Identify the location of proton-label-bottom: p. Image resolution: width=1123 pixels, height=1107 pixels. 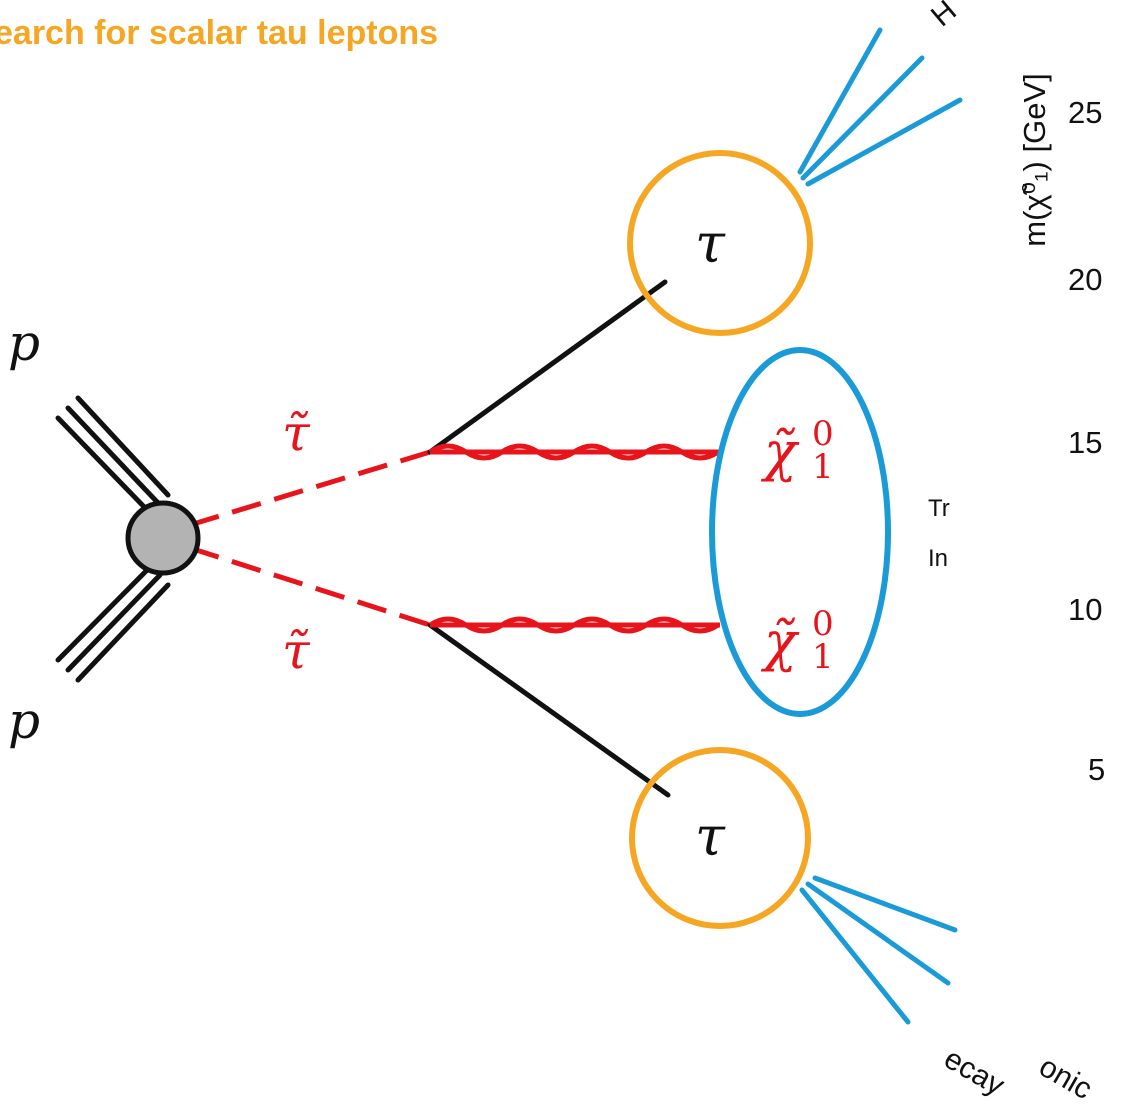
(24, 721).